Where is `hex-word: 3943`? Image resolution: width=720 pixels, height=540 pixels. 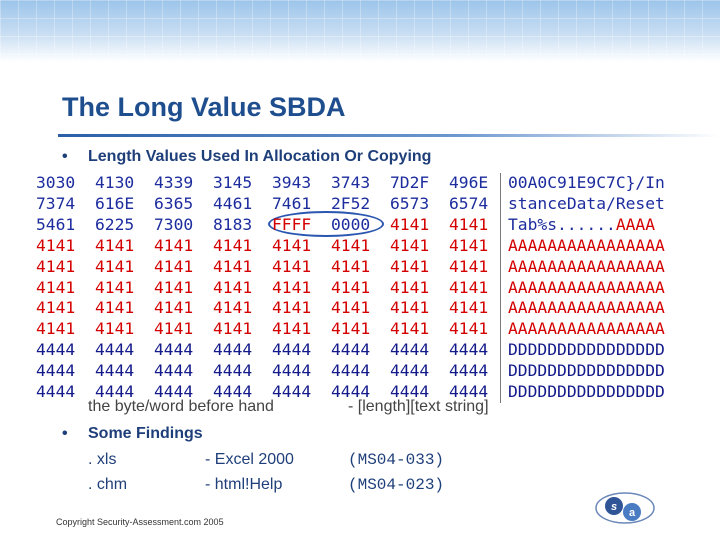
hex-word: 3943 is located at coordinates (292, 182).